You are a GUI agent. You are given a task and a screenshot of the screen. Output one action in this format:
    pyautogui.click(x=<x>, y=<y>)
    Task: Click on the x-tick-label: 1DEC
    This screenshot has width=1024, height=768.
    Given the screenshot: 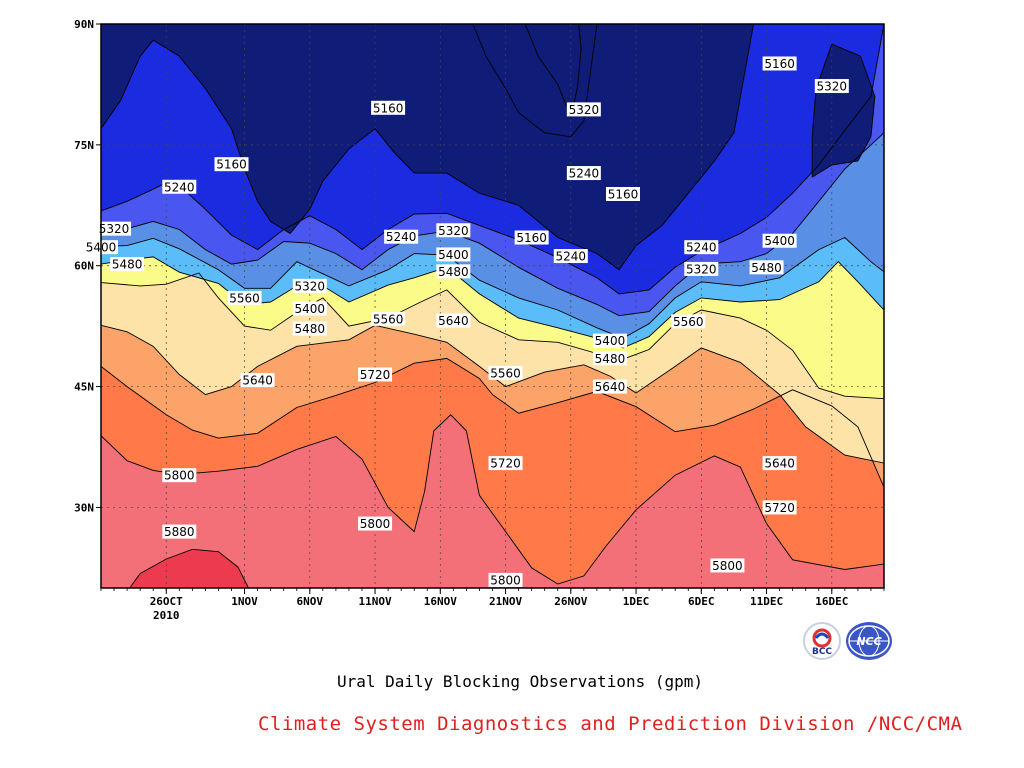 What is the action you would take?
    pyautogui.click(x=636, y=601)
    